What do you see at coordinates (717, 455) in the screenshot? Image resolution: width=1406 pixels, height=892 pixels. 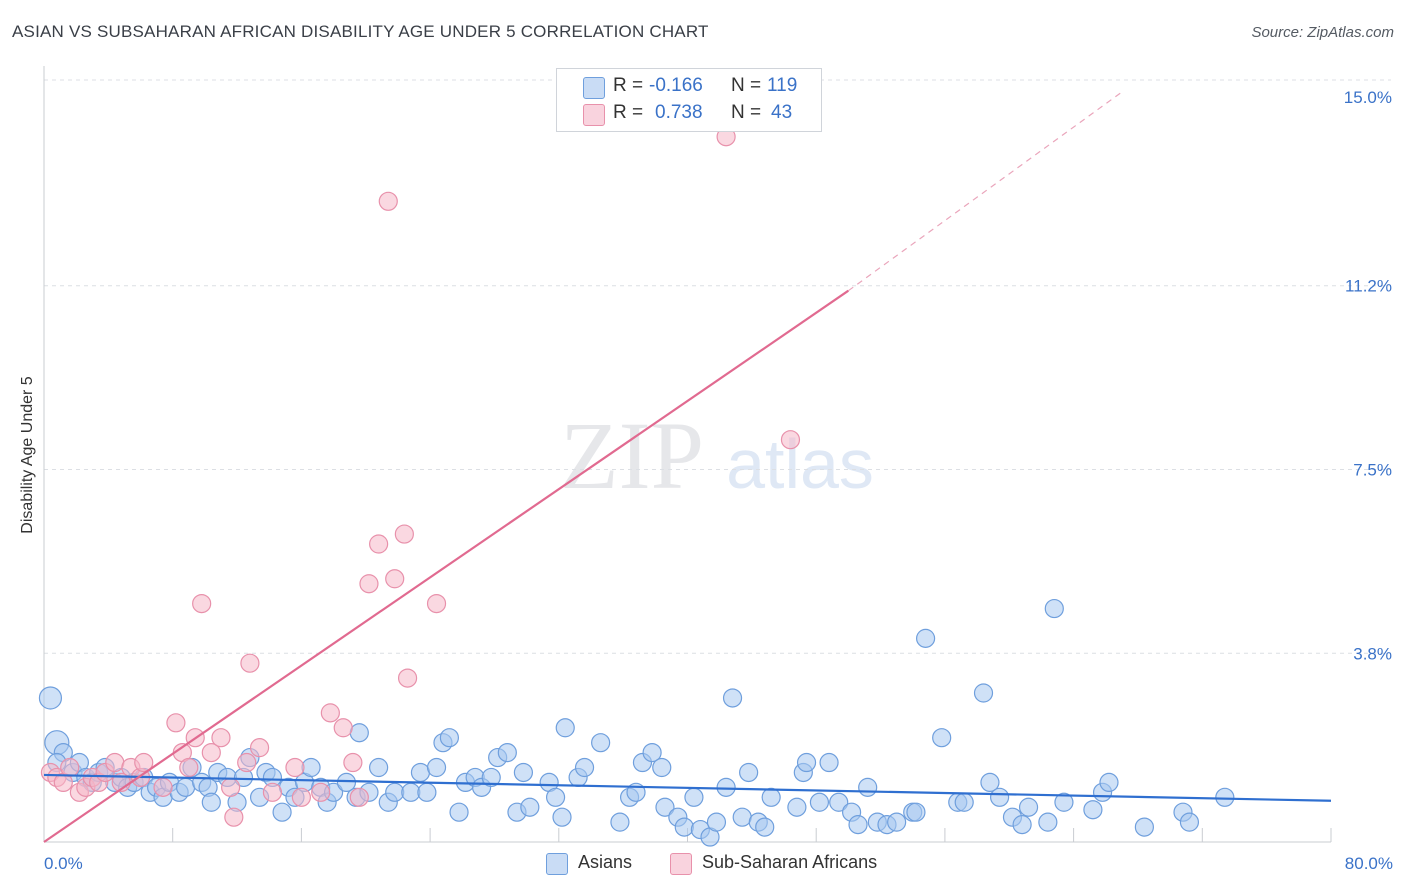 I see `watermark: ZIP atlas` at bounding box center [717, 455].